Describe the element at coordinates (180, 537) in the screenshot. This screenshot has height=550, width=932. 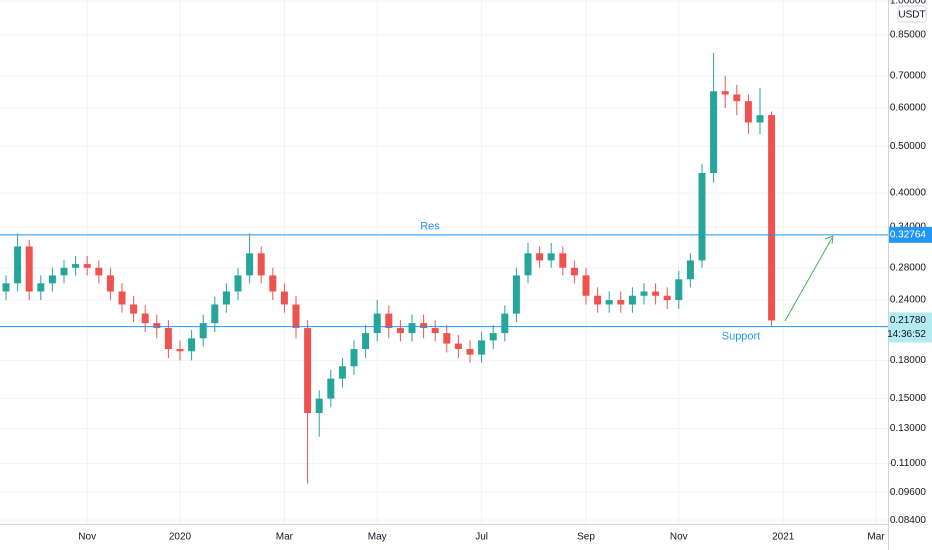
I see `x-tick-label: 2020` at that location.